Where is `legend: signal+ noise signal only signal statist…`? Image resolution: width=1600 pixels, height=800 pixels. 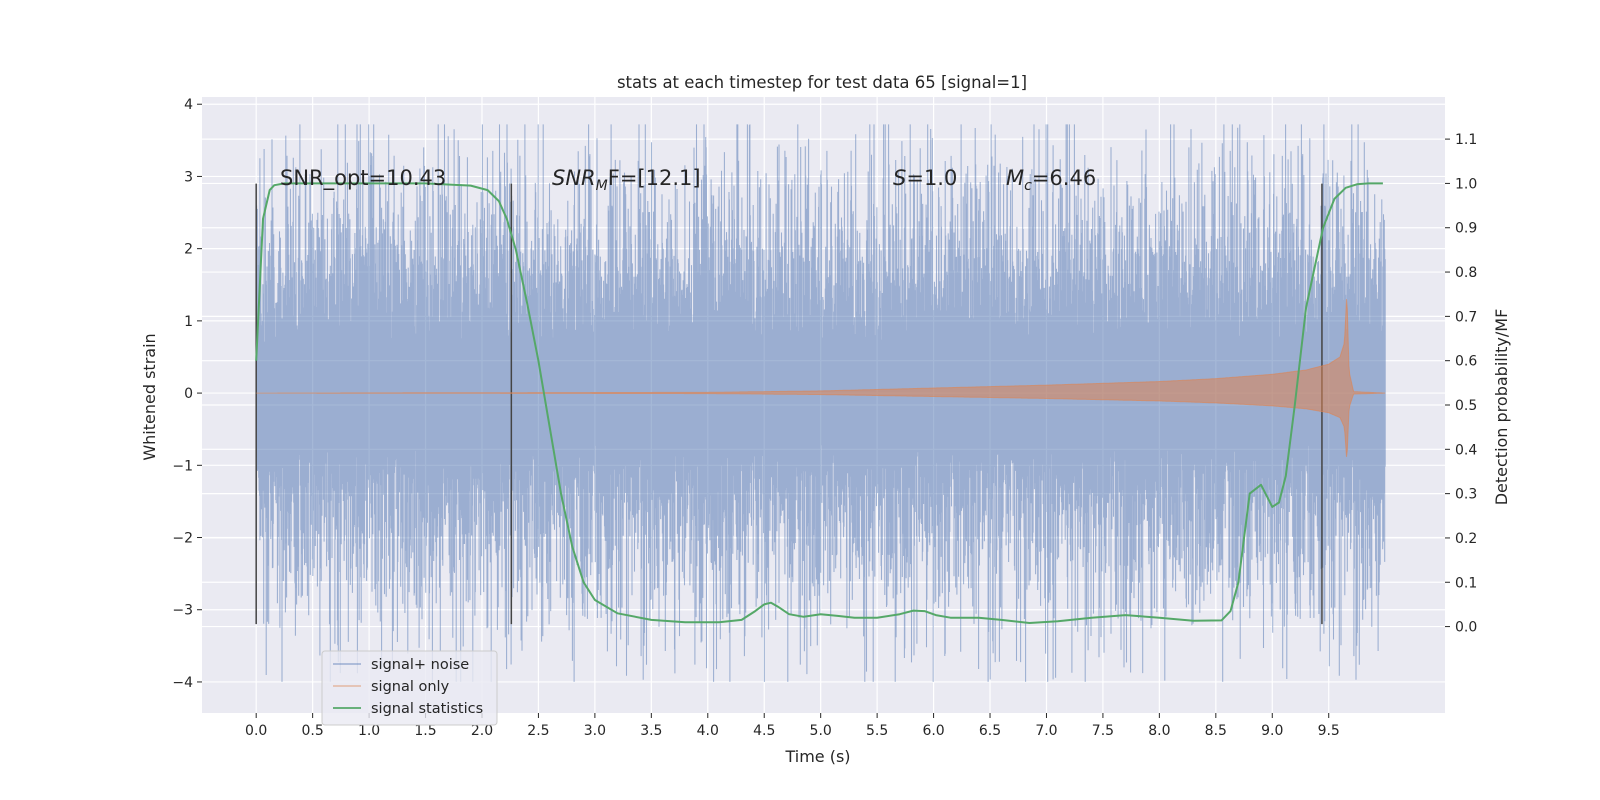 legend: signal+ noise signal only signal statist… is located at coordinates (409, 688).